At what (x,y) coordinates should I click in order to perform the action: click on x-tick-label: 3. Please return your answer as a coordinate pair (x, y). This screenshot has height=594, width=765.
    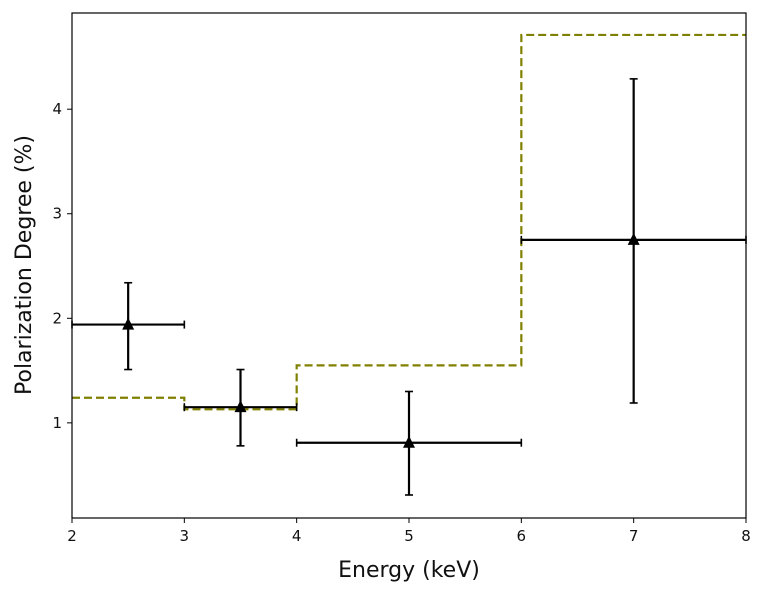
    Looking at the image, I should click on (185, 536).